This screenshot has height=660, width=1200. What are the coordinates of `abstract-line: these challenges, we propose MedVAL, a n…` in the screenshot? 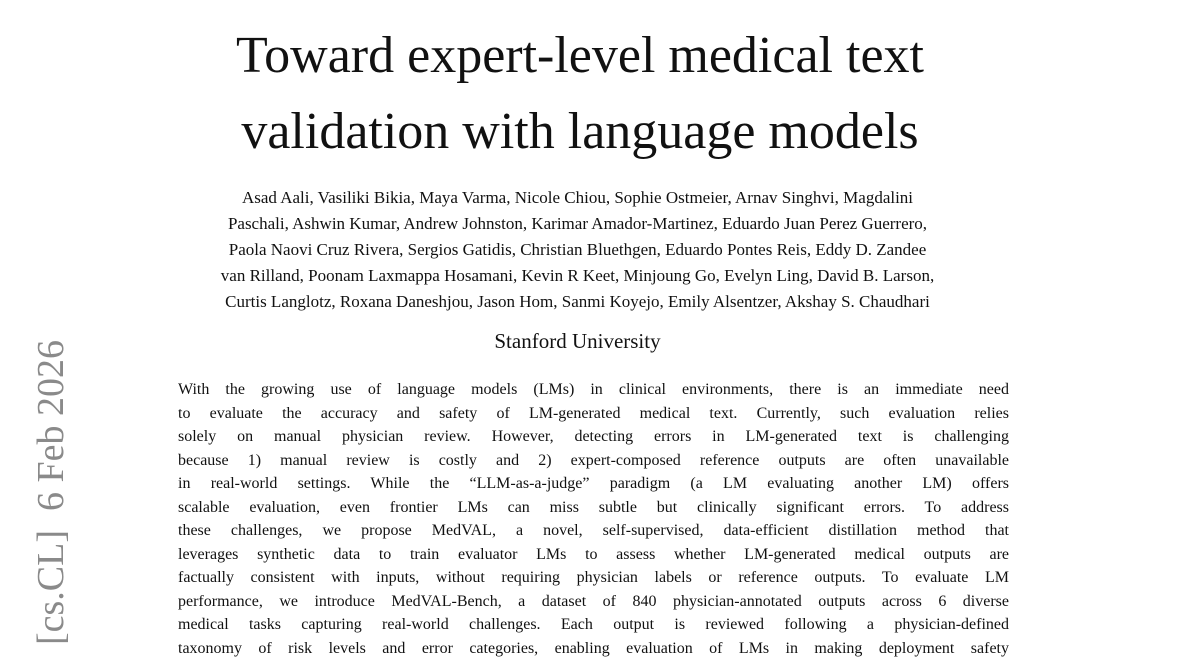 It's located at (593, 531).